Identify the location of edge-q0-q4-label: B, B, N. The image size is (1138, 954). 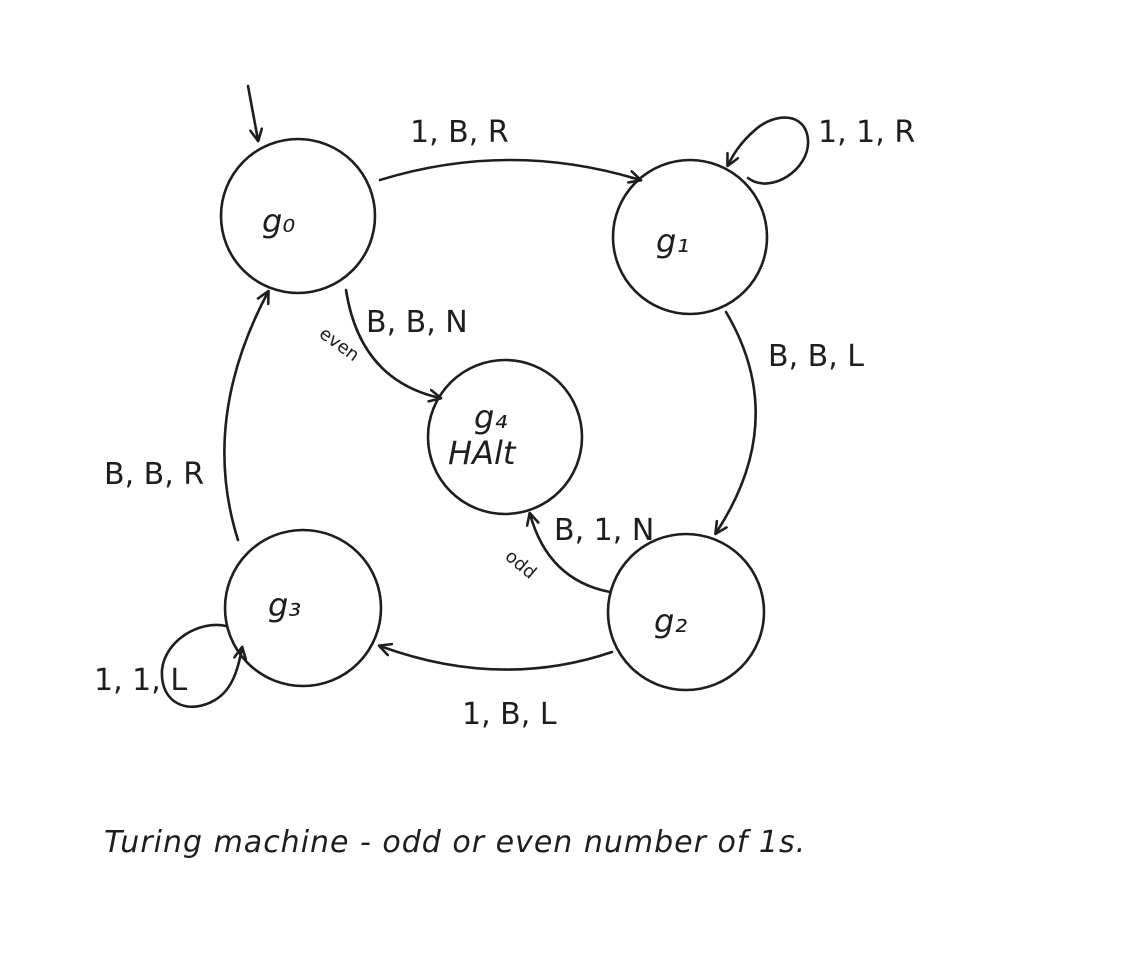
(417, 322).